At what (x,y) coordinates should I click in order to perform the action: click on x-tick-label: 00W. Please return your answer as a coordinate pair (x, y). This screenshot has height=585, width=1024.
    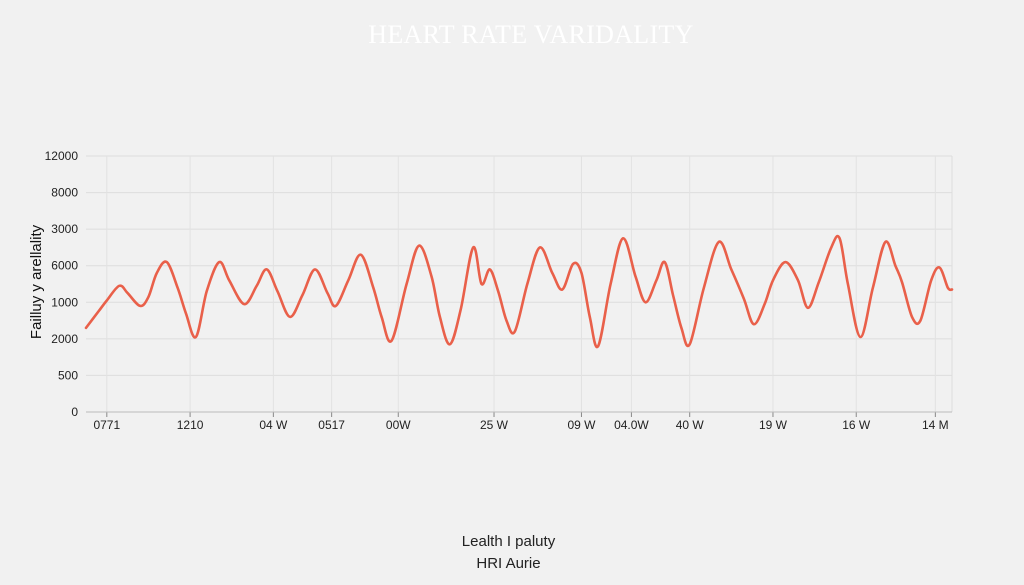
    Looking at the image, I should click on (398, 425).